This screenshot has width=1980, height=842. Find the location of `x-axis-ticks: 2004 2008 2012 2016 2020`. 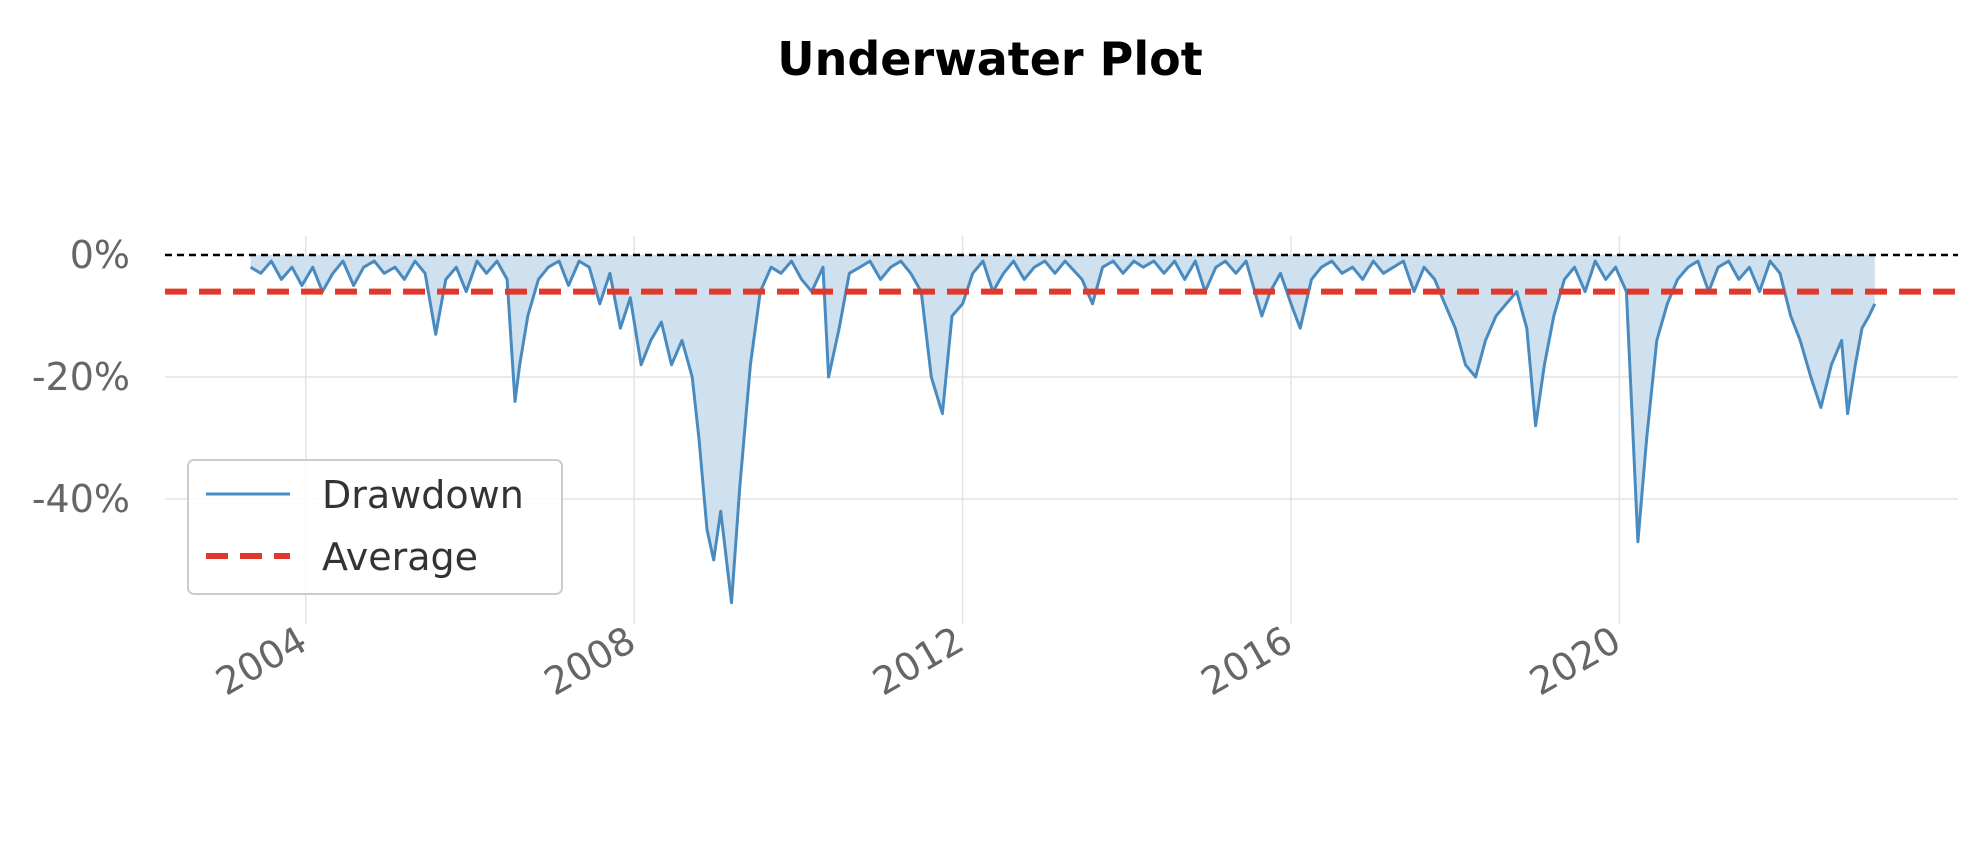

x-axis-ticks: 2004 2008 2012 2016 2020 is located at coordinates (917, 661).